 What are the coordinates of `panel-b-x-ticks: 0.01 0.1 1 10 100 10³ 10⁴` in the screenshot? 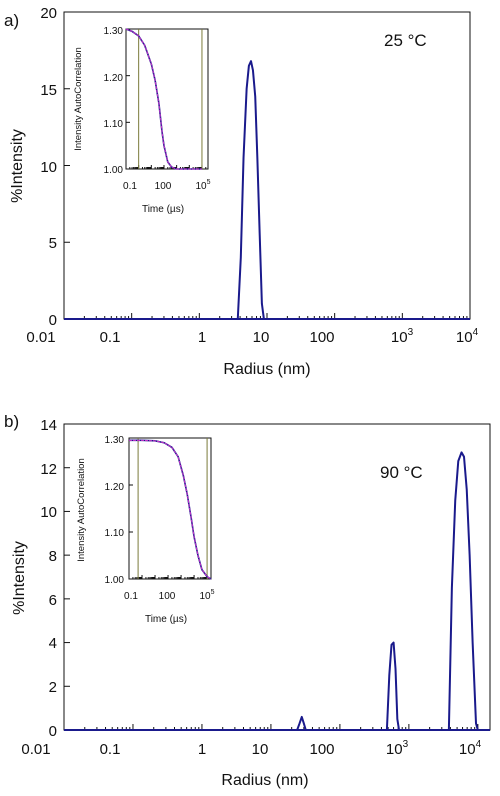 It's located at (251, 748).